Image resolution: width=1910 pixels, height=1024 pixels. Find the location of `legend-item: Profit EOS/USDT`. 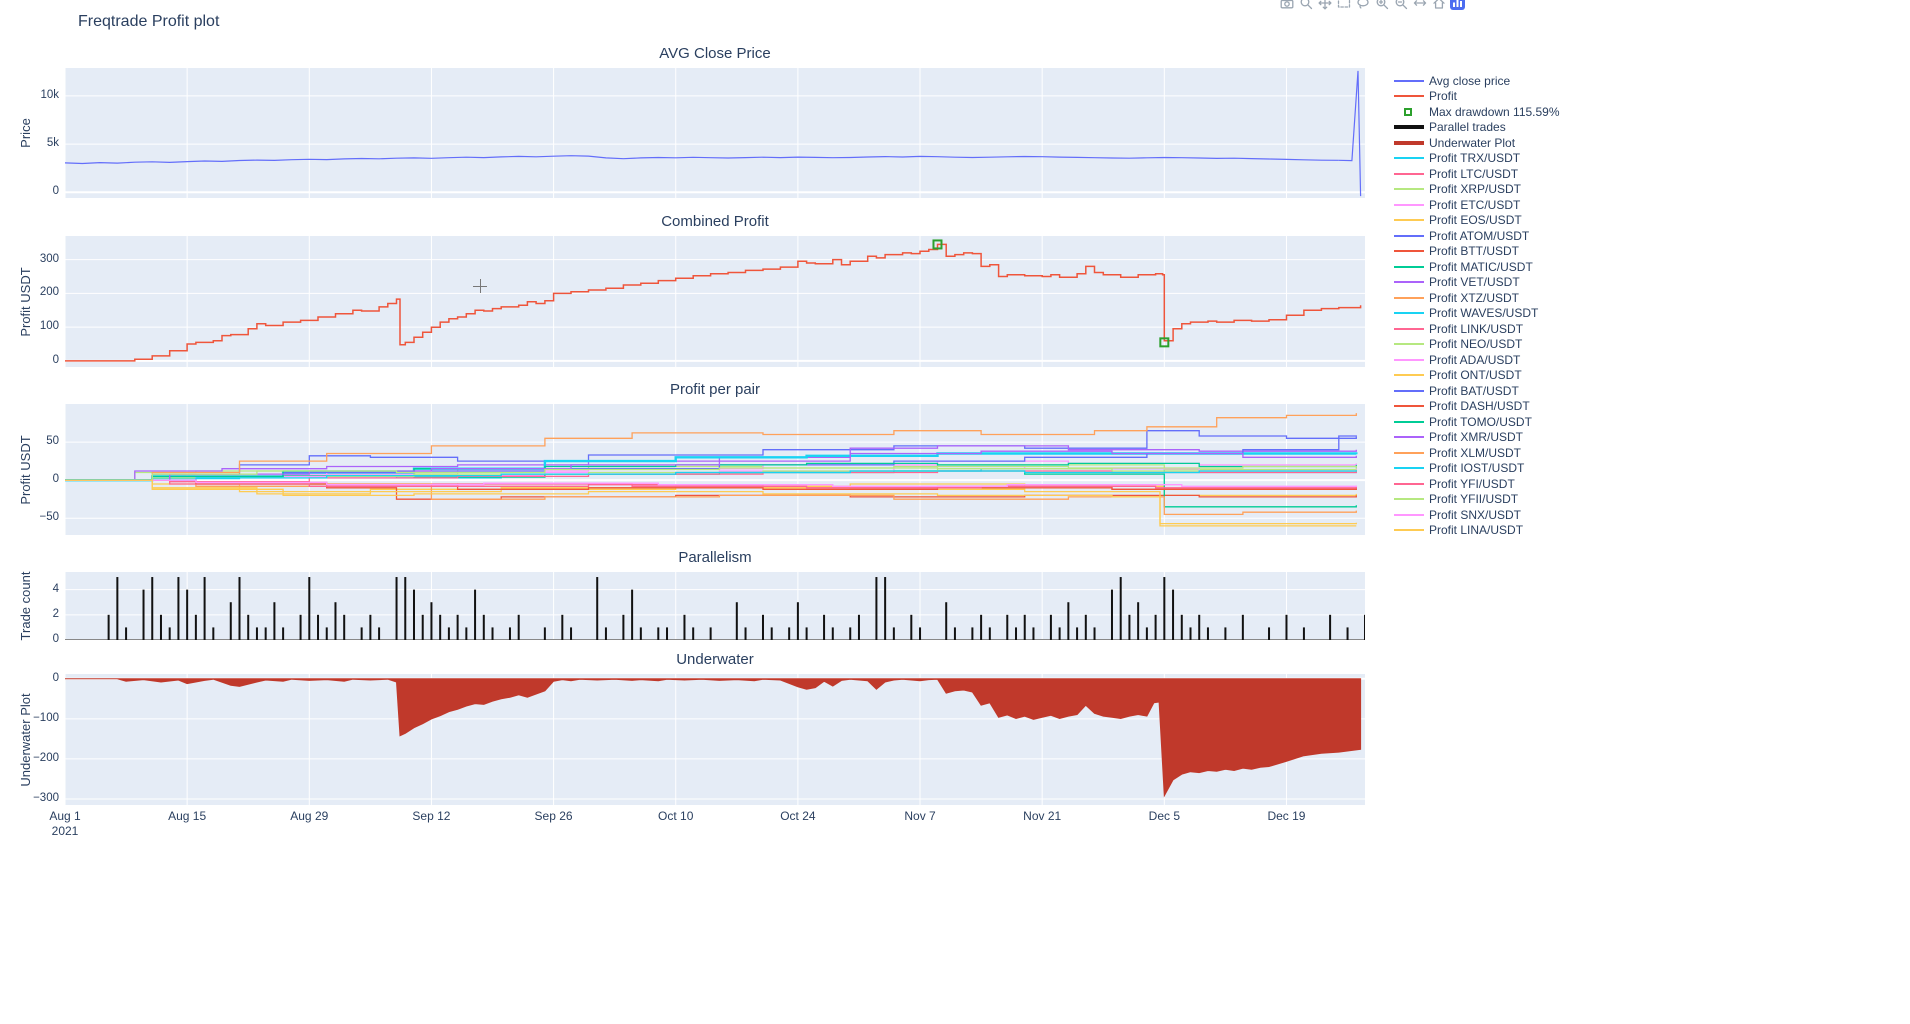

legend-item: Profit EOS/USDT is located at coordinates (1477, 221).